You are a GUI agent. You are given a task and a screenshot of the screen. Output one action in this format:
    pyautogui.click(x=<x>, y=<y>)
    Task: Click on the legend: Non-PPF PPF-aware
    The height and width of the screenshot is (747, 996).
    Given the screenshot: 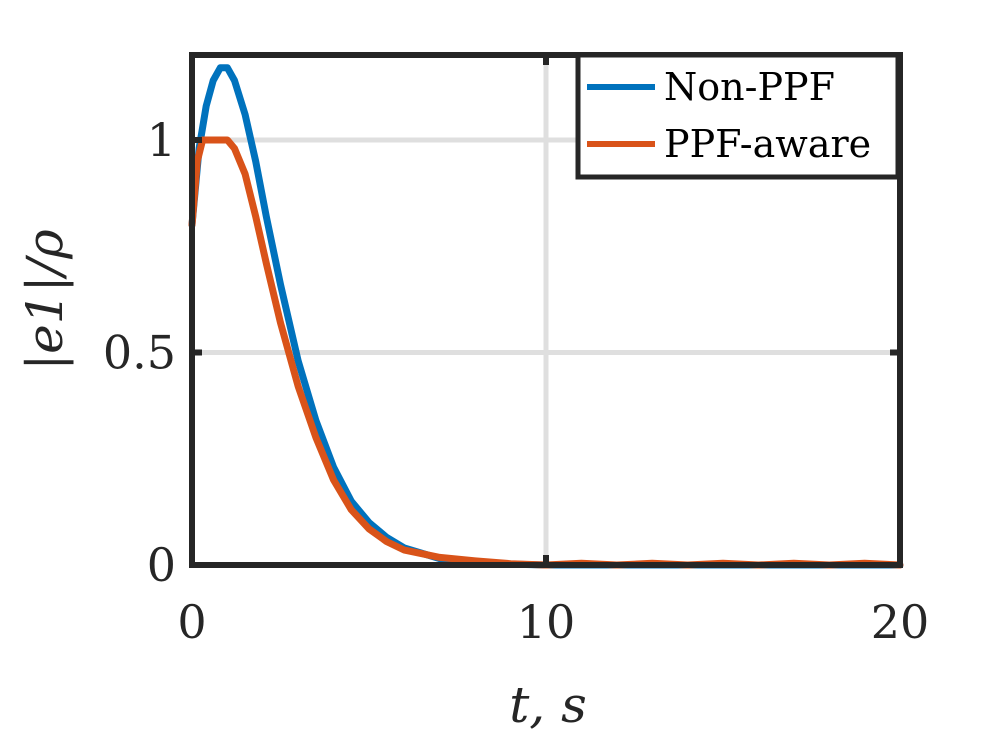 What is the action you would take?
    pyautogui.click(x=738, y=116)
    